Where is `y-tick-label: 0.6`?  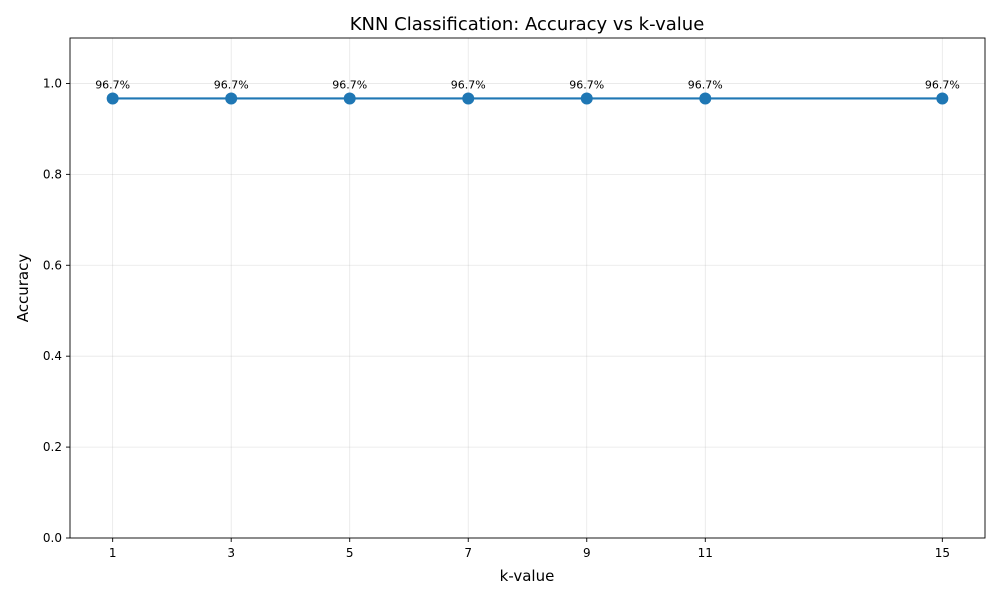
y-tick-label: 0.6 is located at coordinates (52, 265).